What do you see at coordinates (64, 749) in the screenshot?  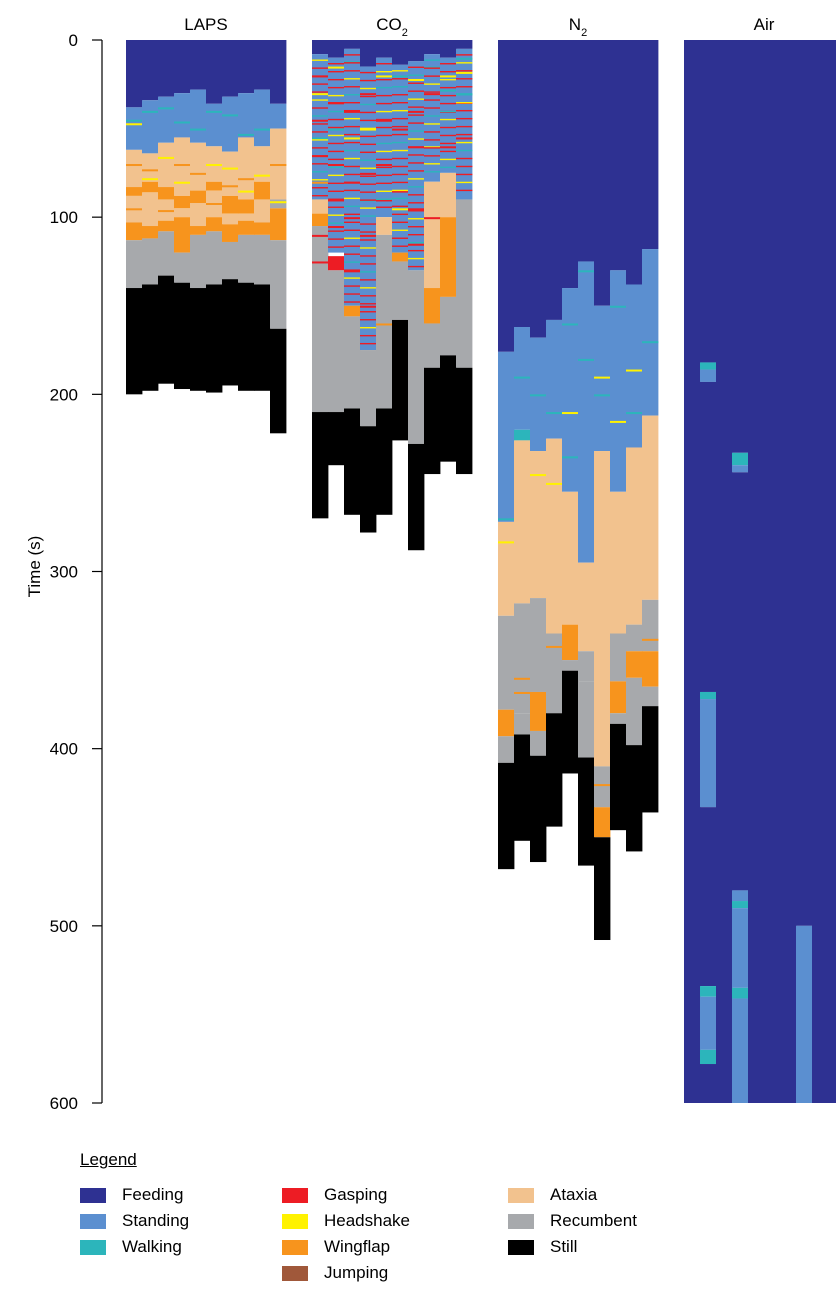 I see `y-tick-label: 400` at bounding box center [64, 749].